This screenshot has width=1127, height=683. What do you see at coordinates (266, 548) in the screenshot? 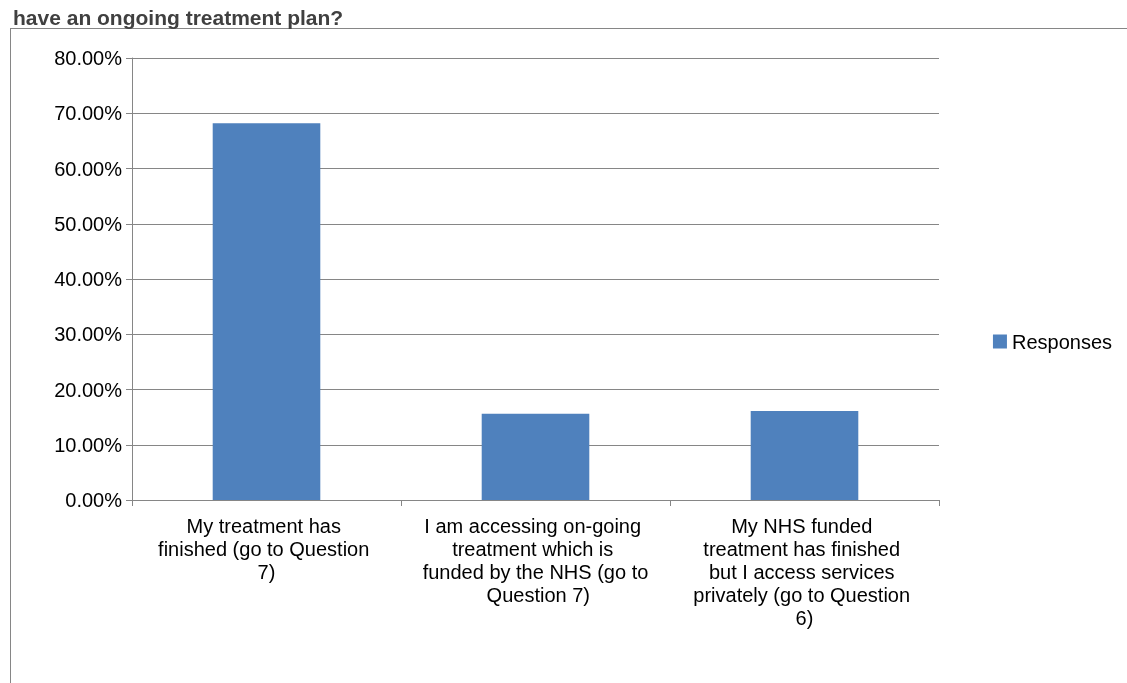
I see `x-tick-label: My treatment has finished (go to Question 7)` at bounding box center [266, 548].